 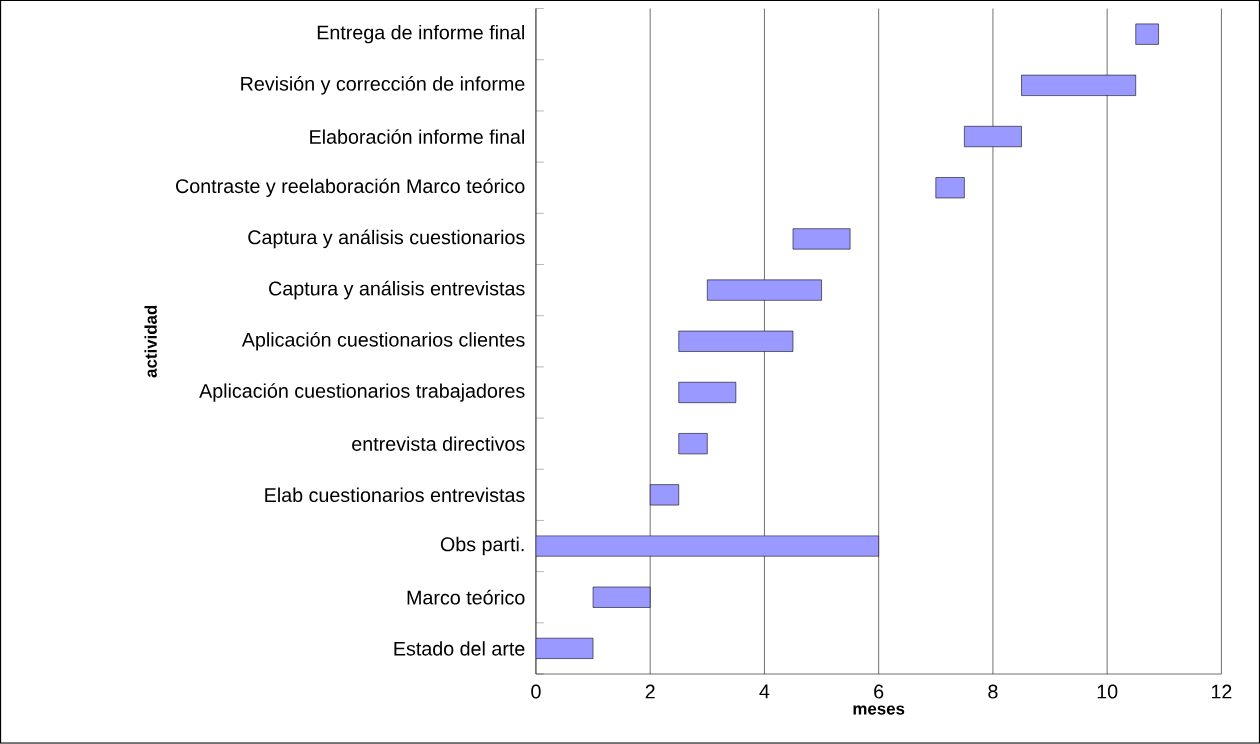 What do you see at coordinates (1221, 691) in the screenshot?
I see `x-tick-label: 12` at bounding box center [1221, 691].